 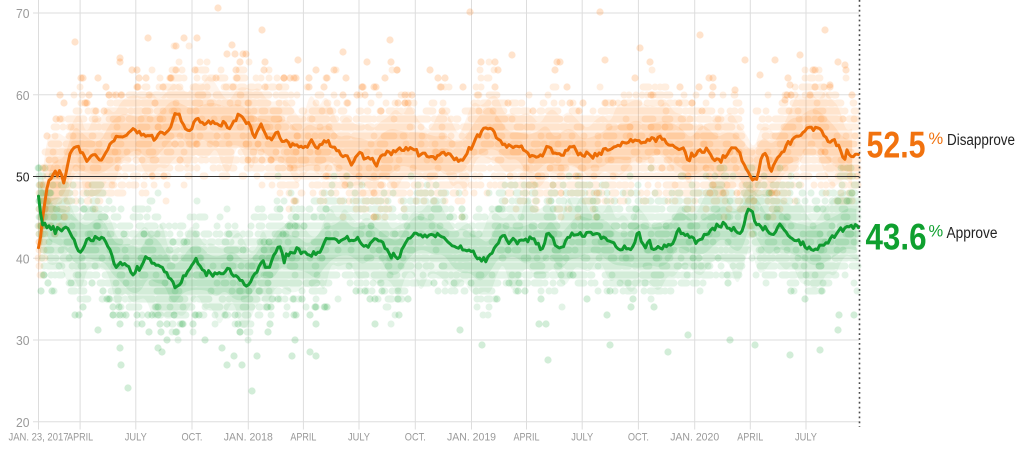 I want to click on svg-text: JAN. 23, 2017, so click(x=39, y=438).